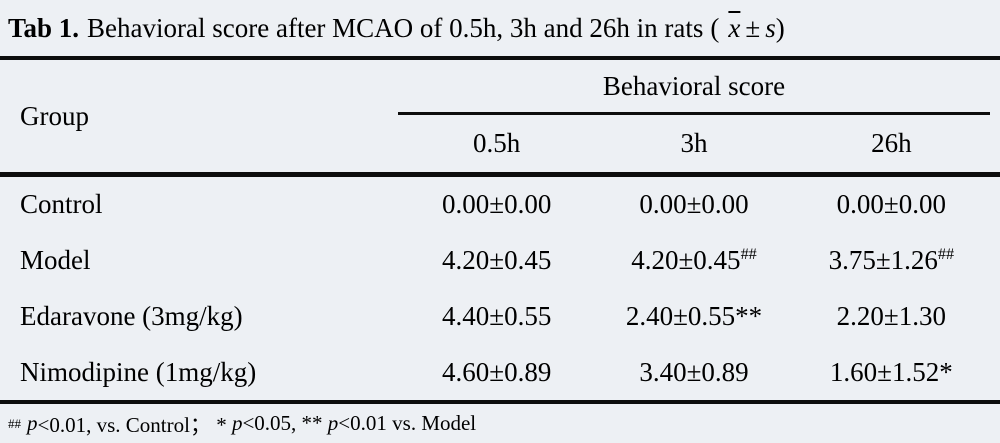 This screenshot has width=1000, height=443. What do you see at coordinates (891, 260) in the screenshot?
I see `value-cell: 3.75±1.26##` at bounding box center [891, 260].